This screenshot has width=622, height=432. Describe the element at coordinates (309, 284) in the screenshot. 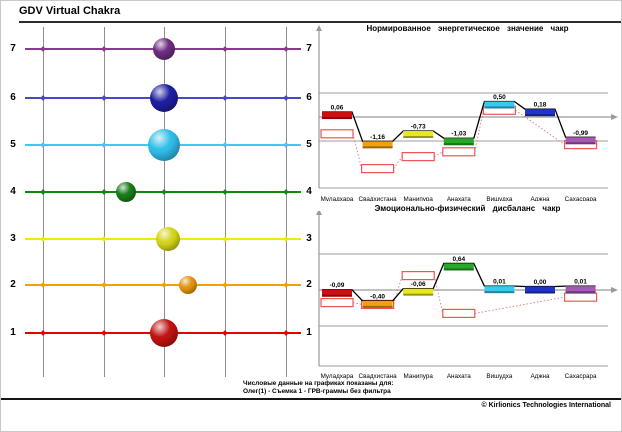

I see `chakra-level-number-right: 2` at that location.